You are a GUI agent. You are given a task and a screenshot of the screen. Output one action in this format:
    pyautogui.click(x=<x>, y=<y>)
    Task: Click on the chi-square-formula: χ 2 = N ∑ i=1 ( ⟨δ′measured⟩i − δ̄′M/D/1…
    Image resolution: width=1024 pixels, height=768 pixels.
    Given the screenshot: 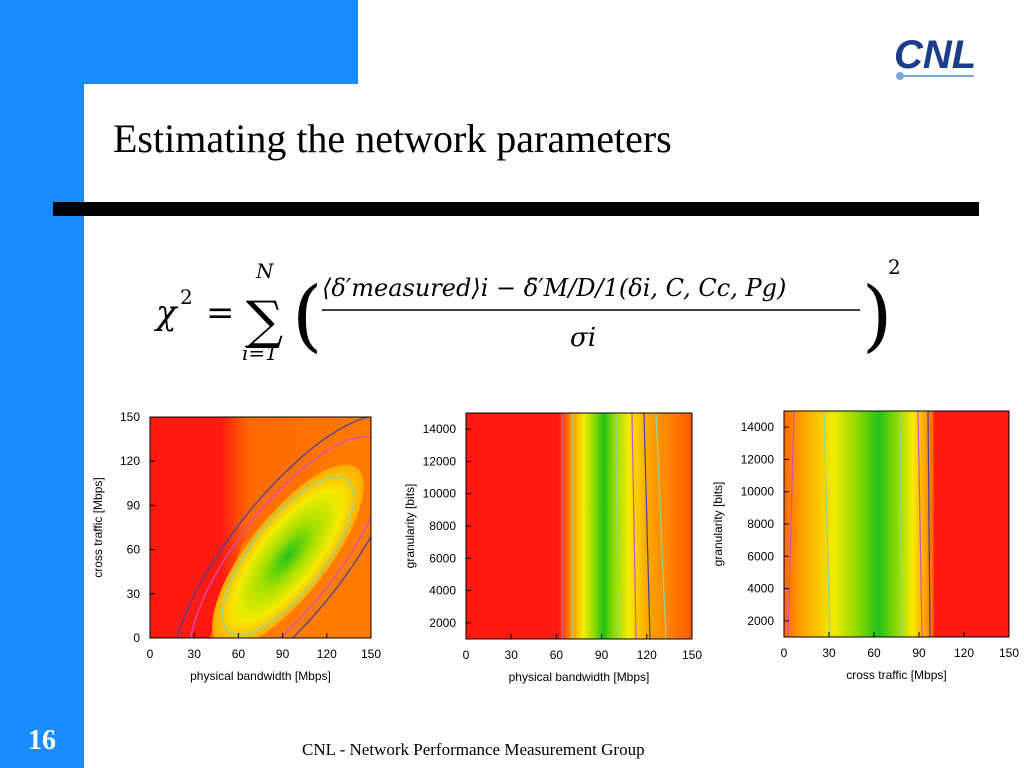 What is the action you would take?
    pyautogui.click(x=527, y=309)
    